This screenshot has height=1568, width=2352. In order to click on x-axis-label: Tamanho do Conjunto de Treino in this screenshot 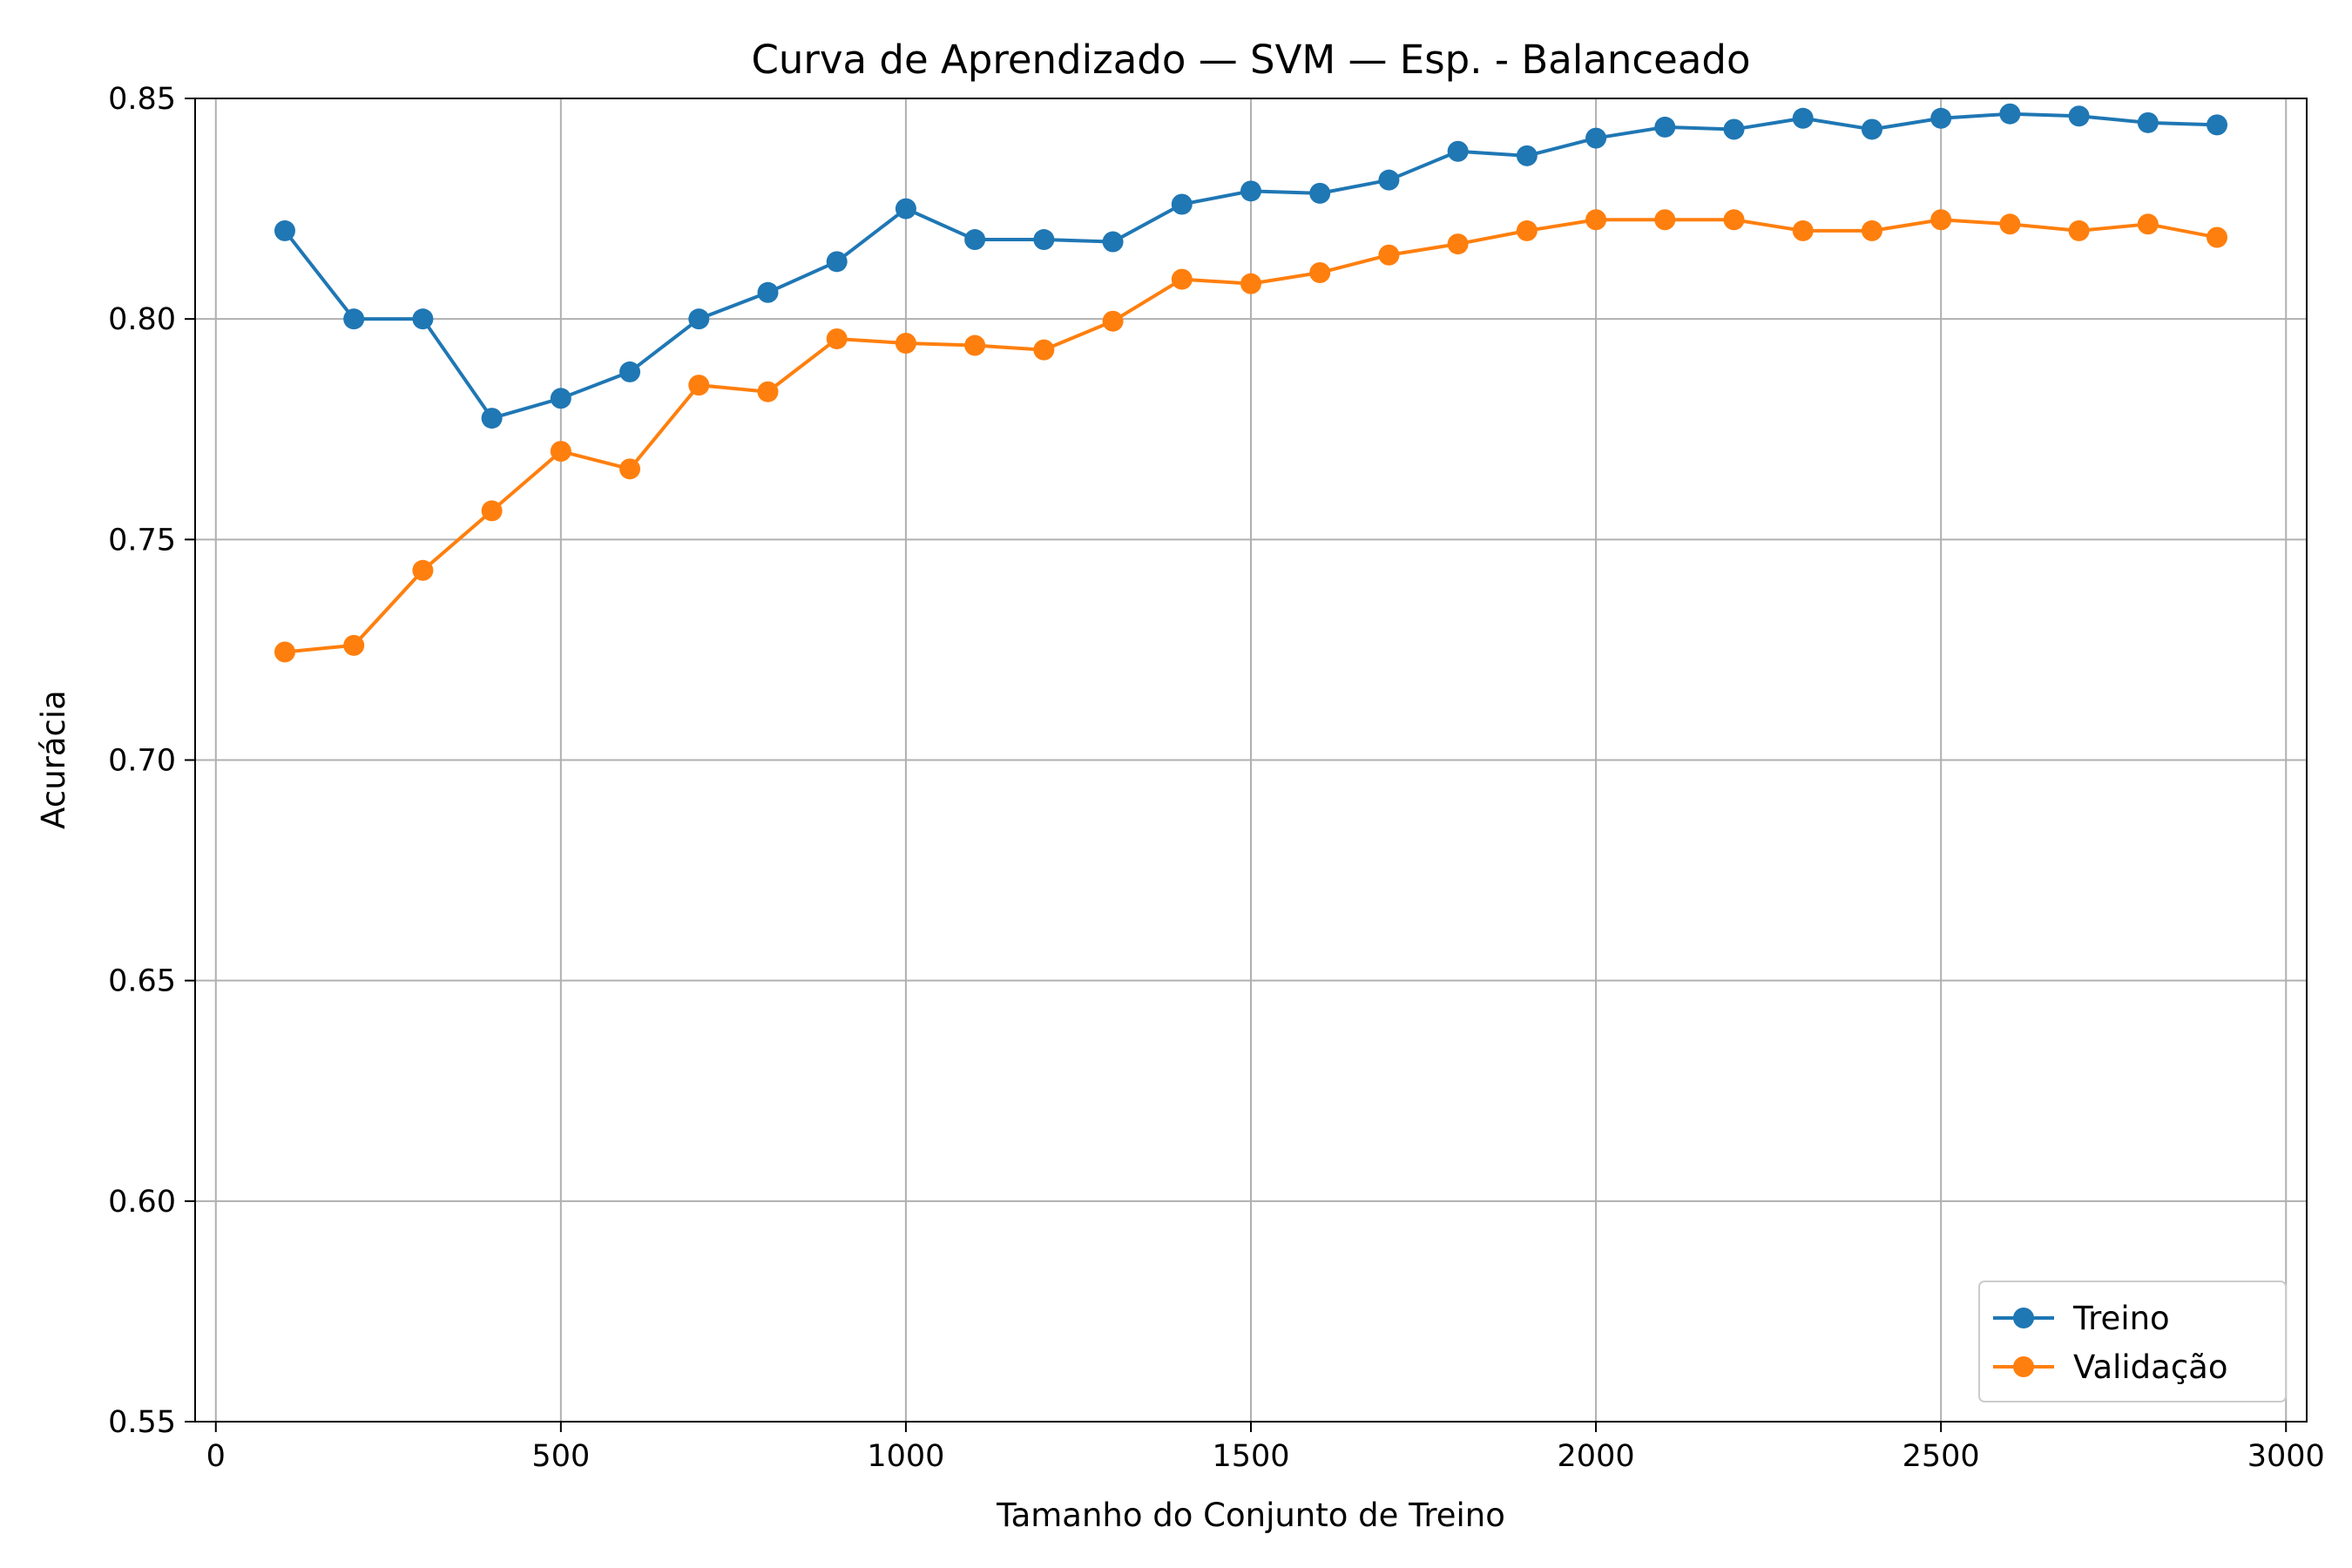, I will do `click(1250, 1516)`.